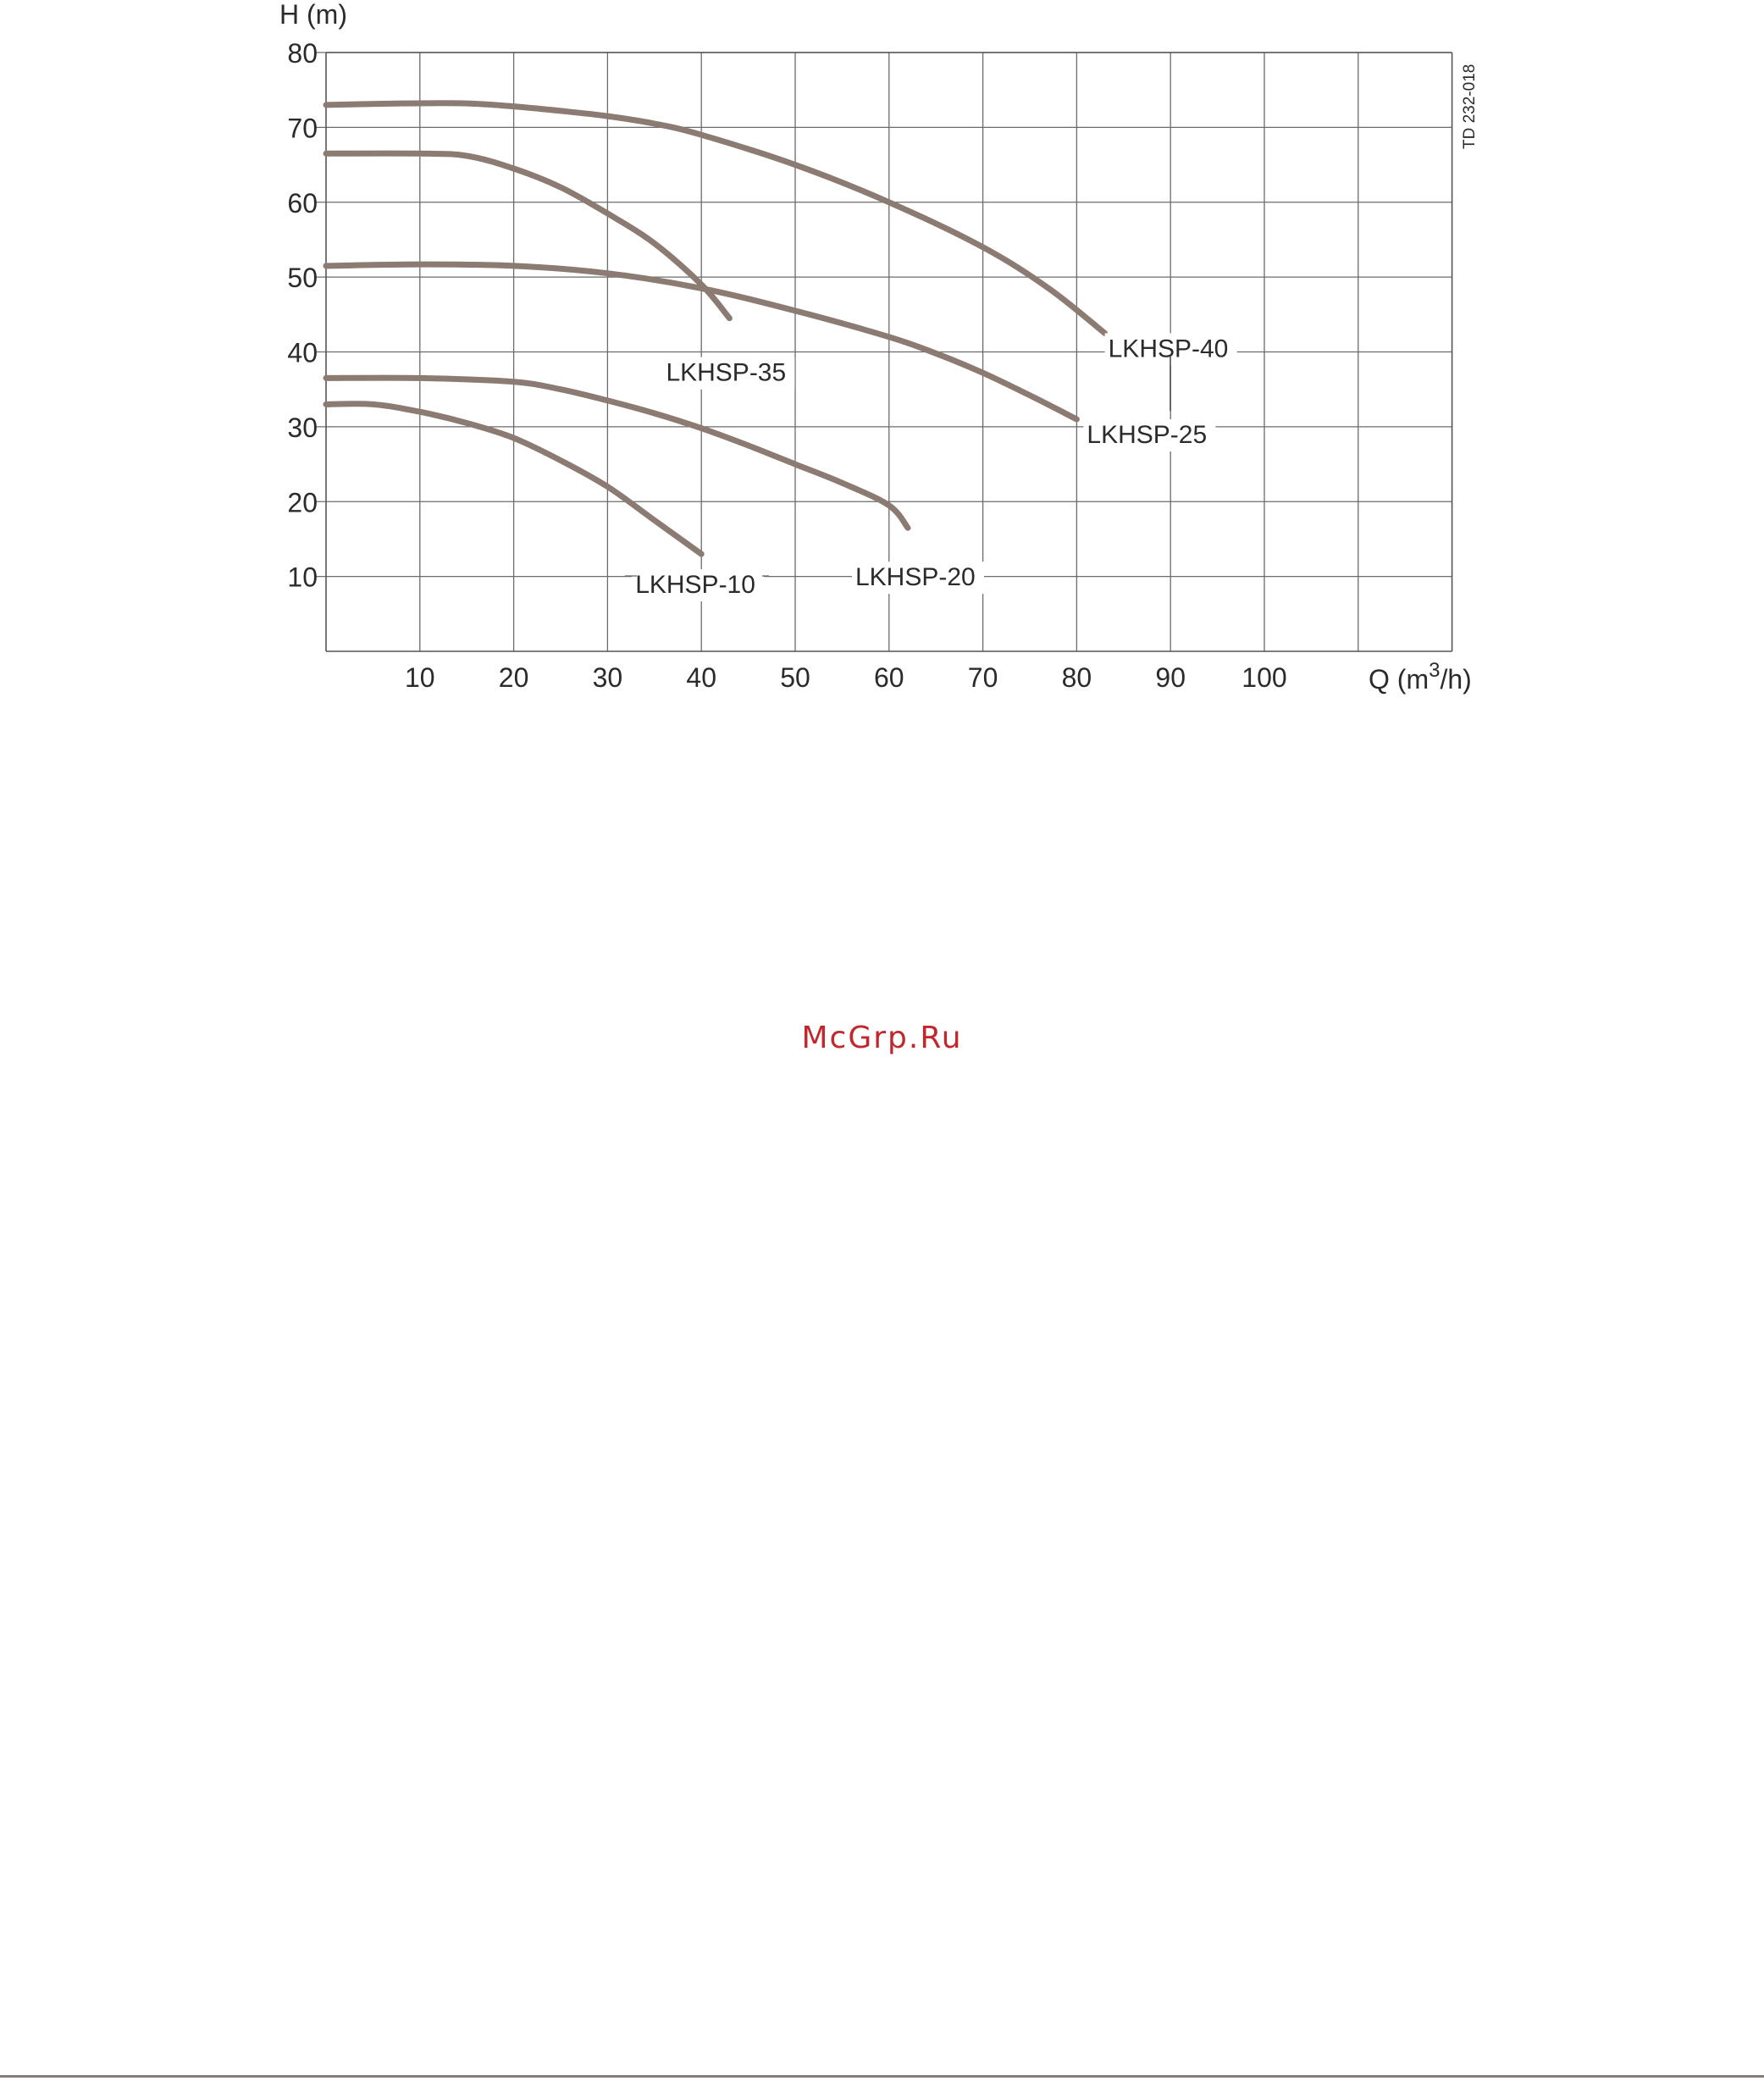 The width and height of the screenshot is (1764, 2081). What do you see at coordinates (302, 54) in the screenshot?
I see `y-tick-label: 80` at bounding box center [302, 54].